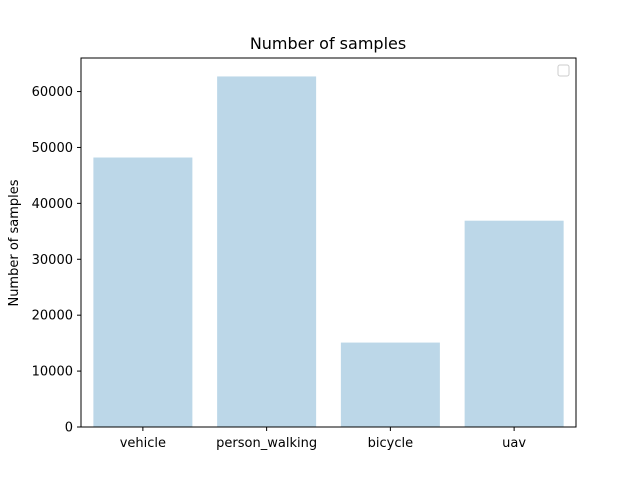 This screenshot has width=640, height=480. What do you see at coordinates (267, 251) in the screenshot?
I see `bar-person_walking` at bounding box center [267, 251].